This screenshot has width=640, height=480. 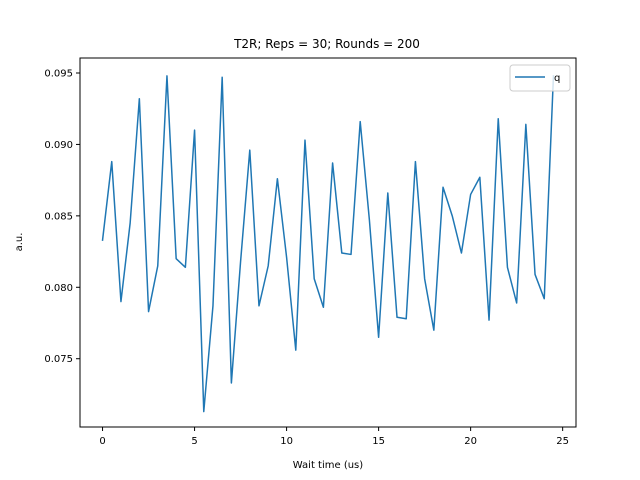 I want to click on x-tick-label: 5, so click(x=194, y=441).